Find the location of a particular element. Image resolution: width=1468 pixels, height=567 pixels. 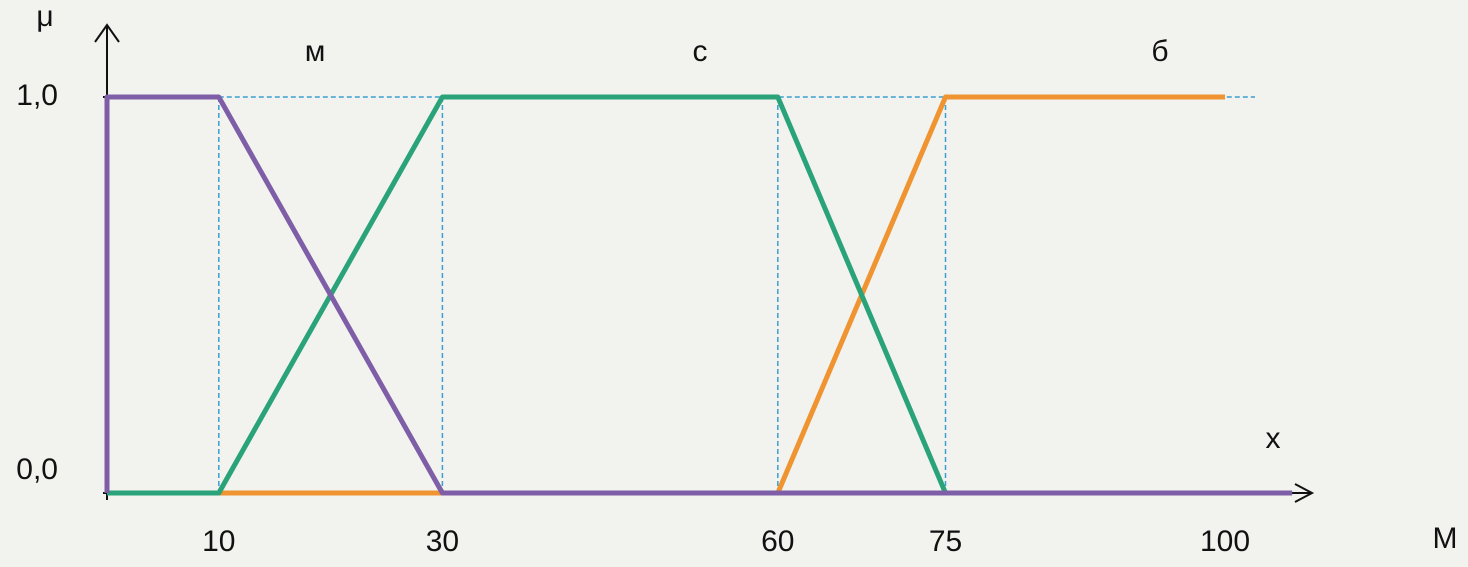

x-tick-label: 100 is located at coordinates (1225, 541).